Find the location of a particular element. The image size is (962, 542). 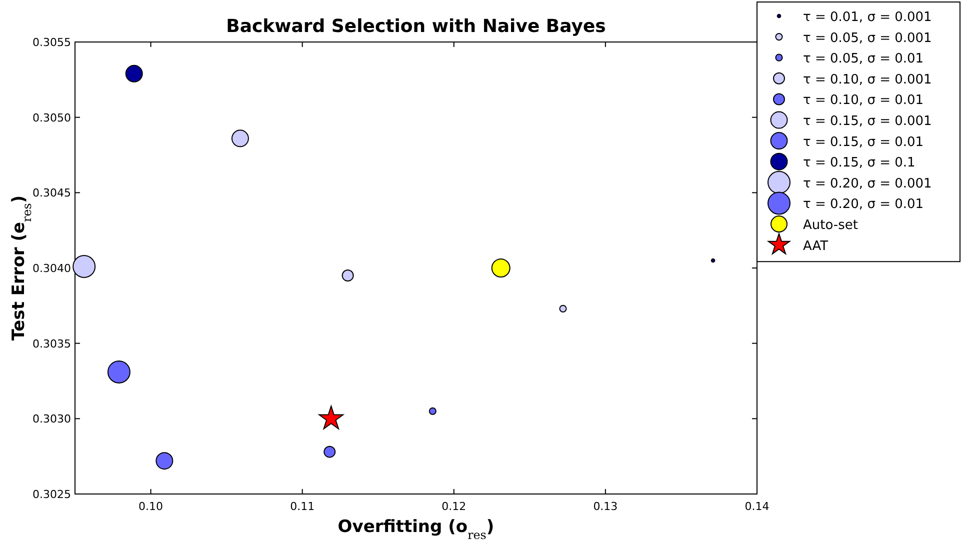

x-axis-title: Overfitting (o$_{res}$) is located at coordinates (416, 529).